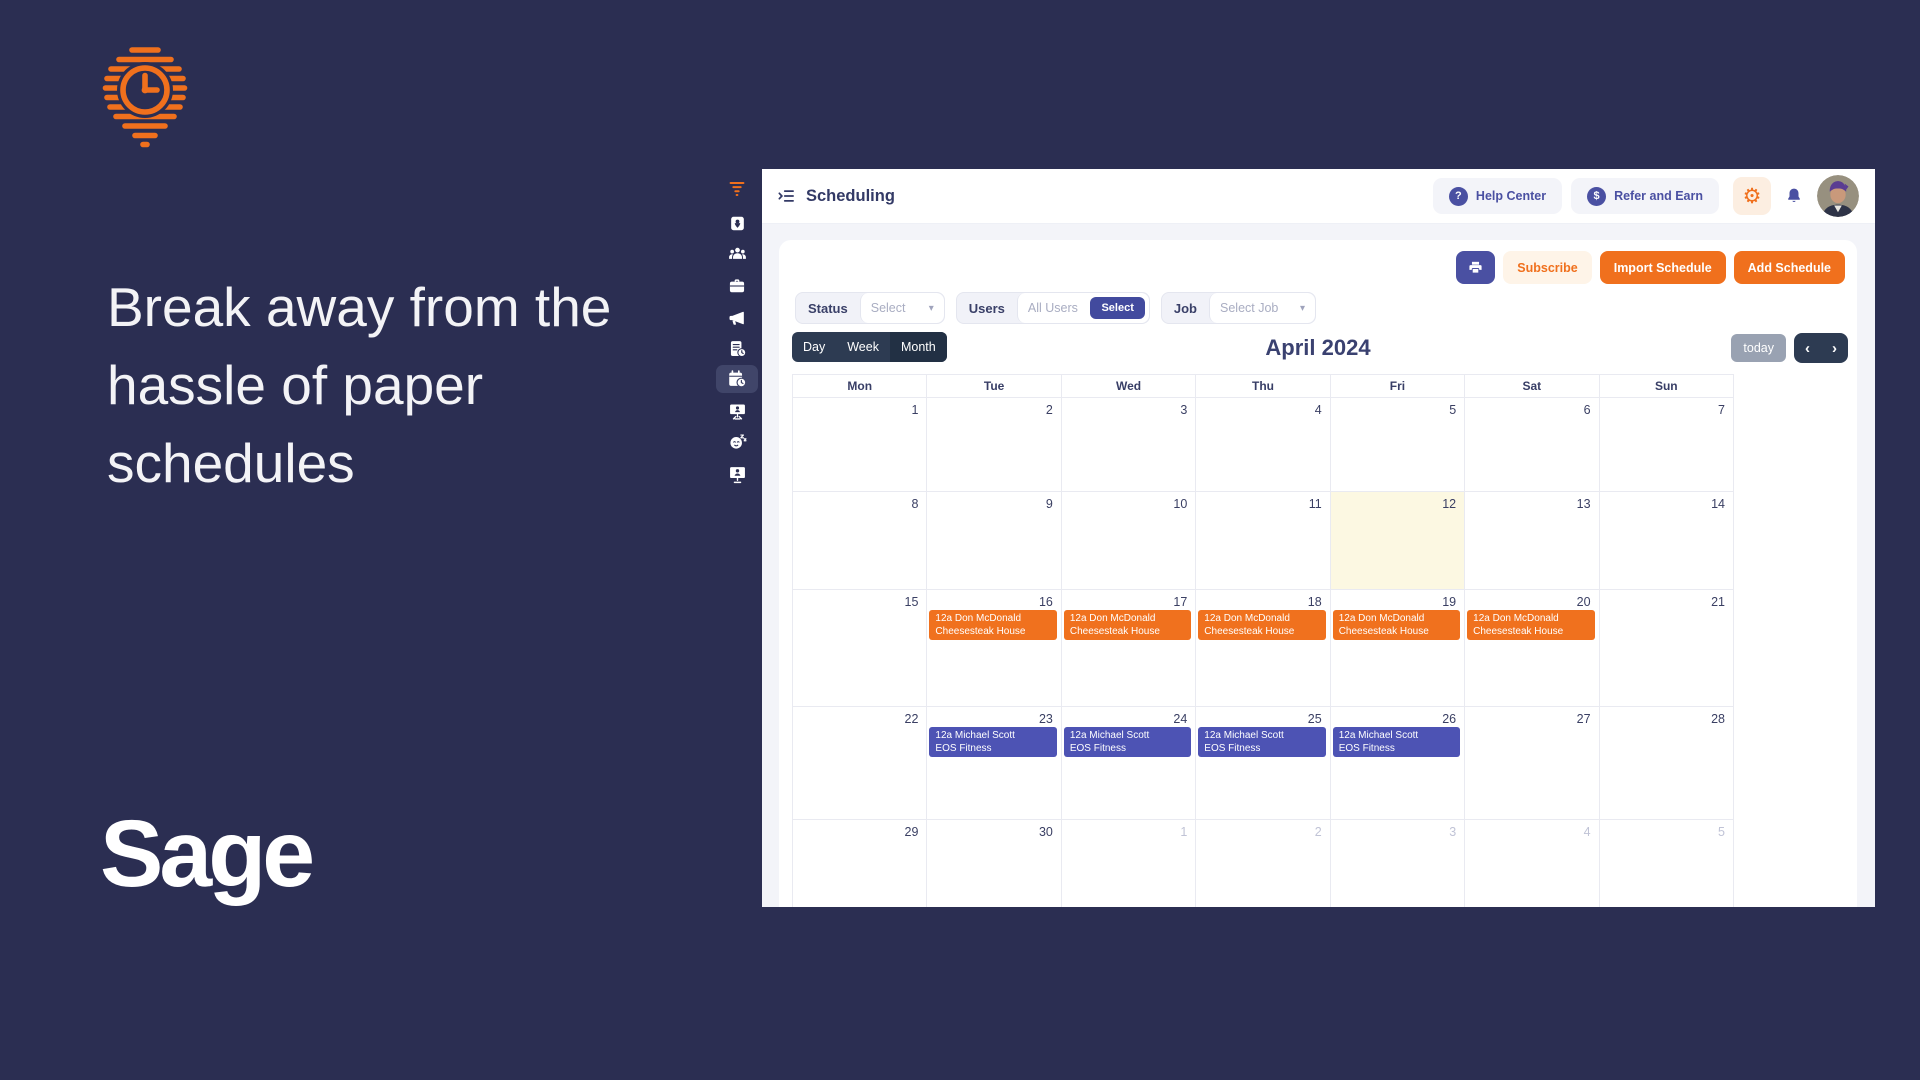 The width and height of the screenshot is (1920, 1080). Describe the element at coordinates (1127, 763) in the screenshot. I see `calendar-day-cell: 24 12a Michael Scott EOS Fitness` at that location.